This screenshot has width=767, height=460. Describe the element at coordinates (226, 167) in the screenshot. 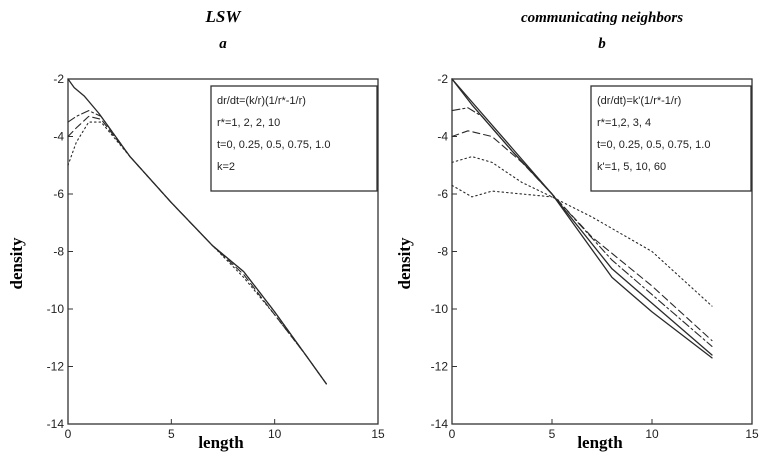

I see `annotation-text: k=2` at that location.